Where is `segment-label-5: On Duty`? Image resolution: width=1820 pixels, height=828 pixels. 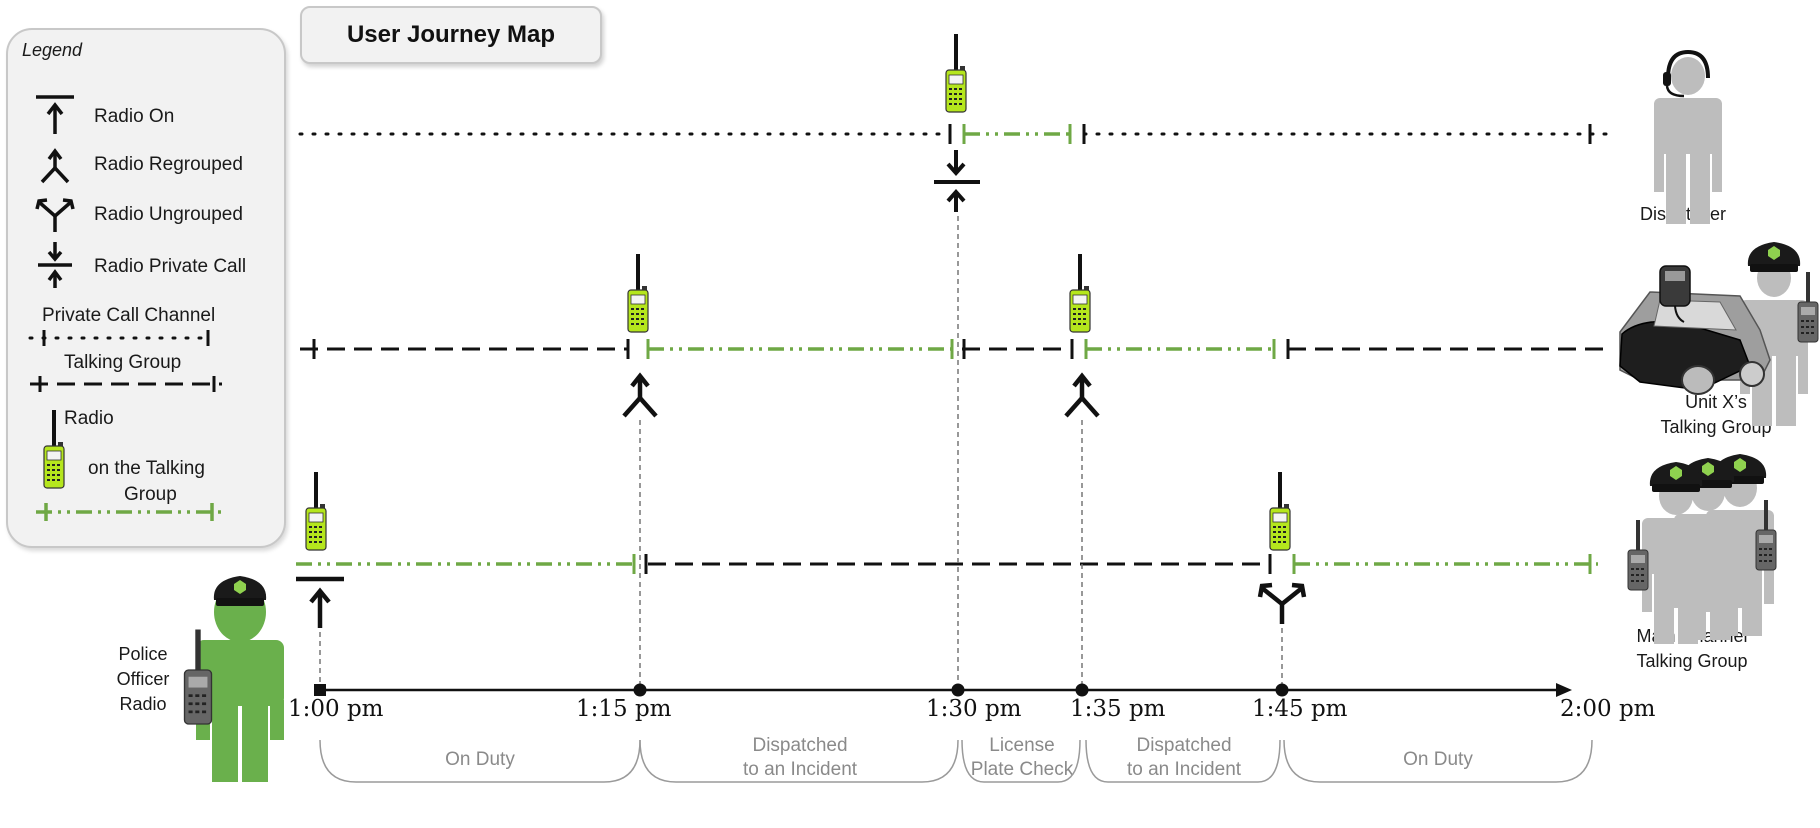
segment-label-5: On Duty is located at coordinates (1438, 759).